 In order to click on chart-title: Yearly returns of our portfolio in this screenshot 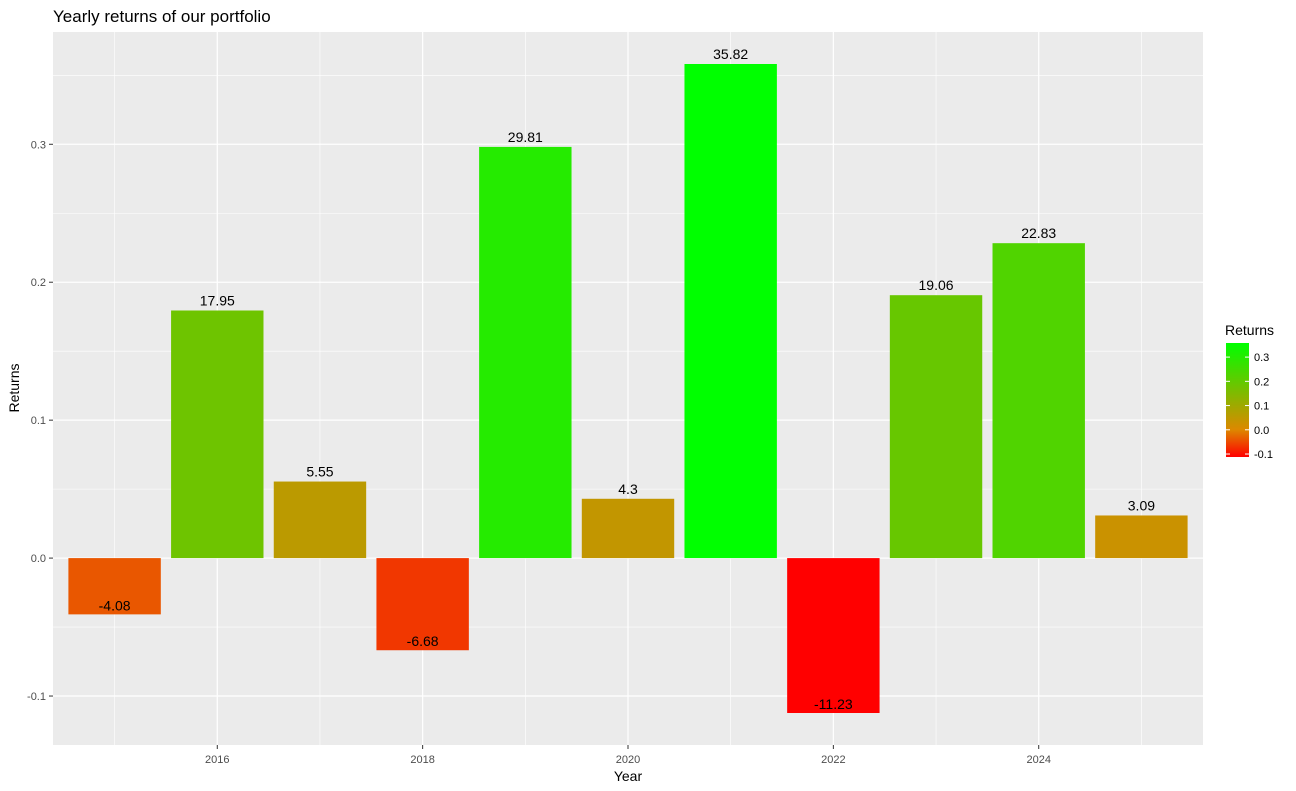, I will do `click(162, 16)`.